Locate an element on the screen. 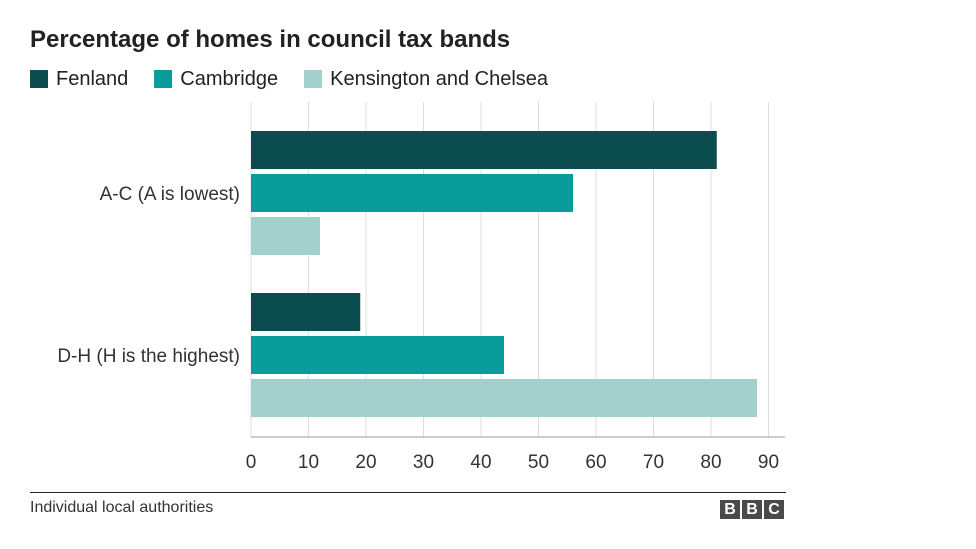 This screenshot has width=976, height=549. chart-title: Percentage of homes in council tax bands is located at coordinates (270, 39).